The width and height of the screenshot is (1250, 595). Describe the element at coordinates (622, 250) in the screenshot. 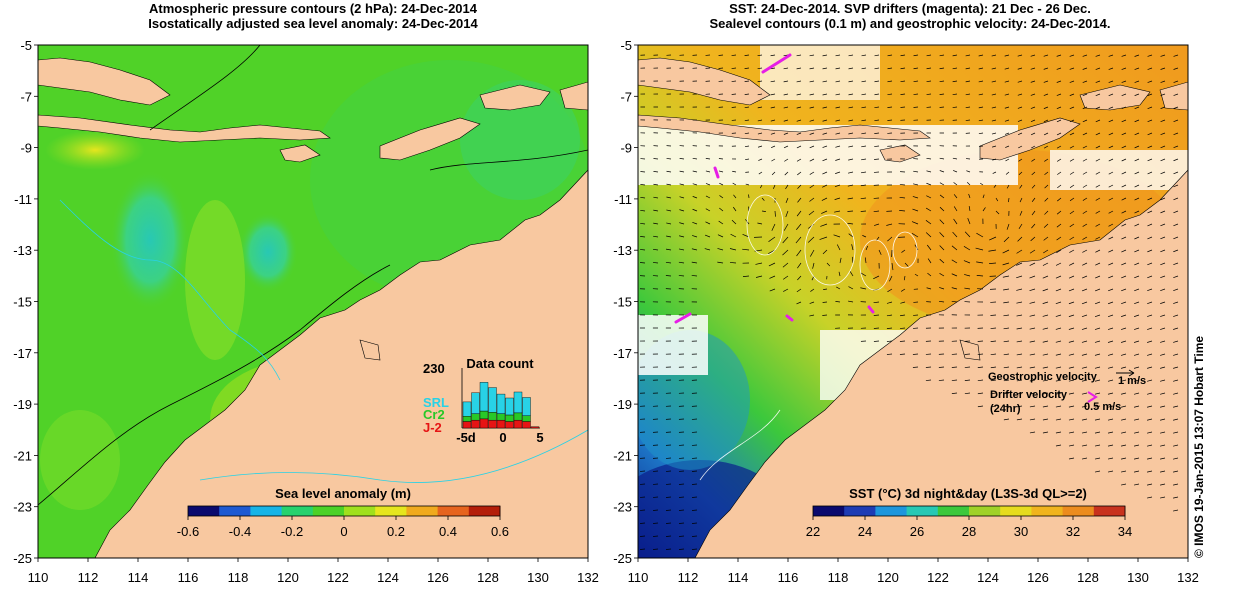

I see `right-y-tick-label: -13` at that location.